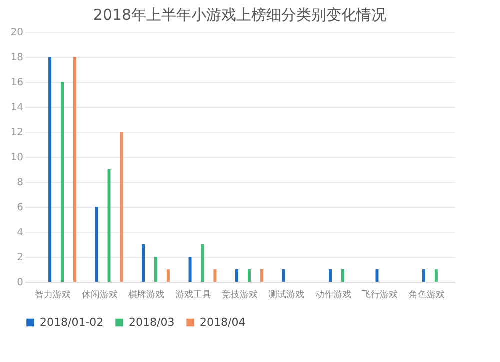 This screenshot has width=500, height=362. Describe the element at coordinates (240, 15) in the screenshot. I see `chart-title: 2018年上半年小游戏上榜细分类别变化情况` at that location.